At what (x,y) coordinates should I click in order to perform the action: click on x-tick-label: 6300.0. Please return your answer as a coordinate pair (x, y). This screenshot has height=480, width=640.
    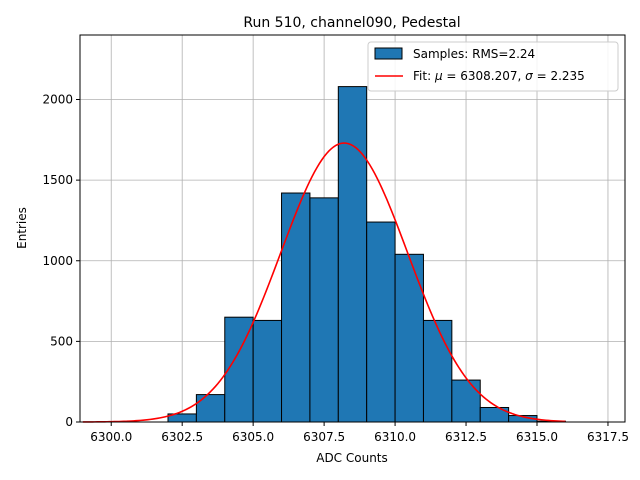
    Looking at the image, I should click on (111, 437).